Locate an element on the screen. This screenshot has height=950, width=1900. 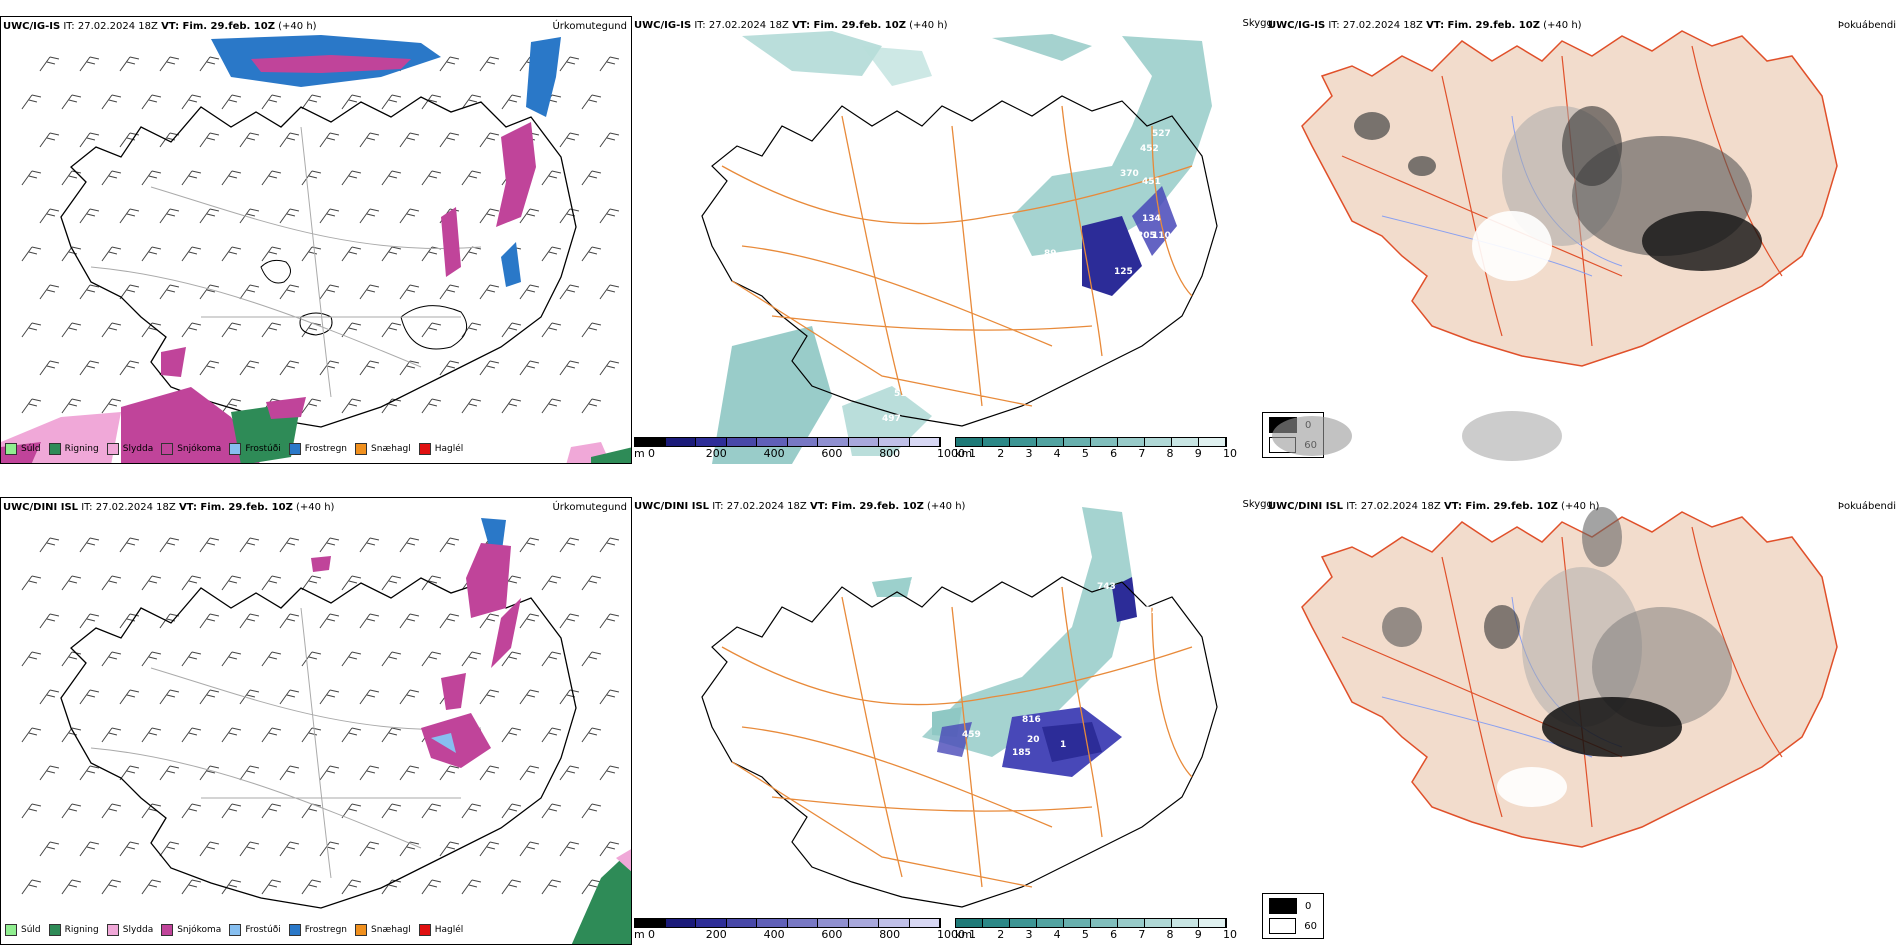
iceland-coastline is located at coordinates (959, 742).